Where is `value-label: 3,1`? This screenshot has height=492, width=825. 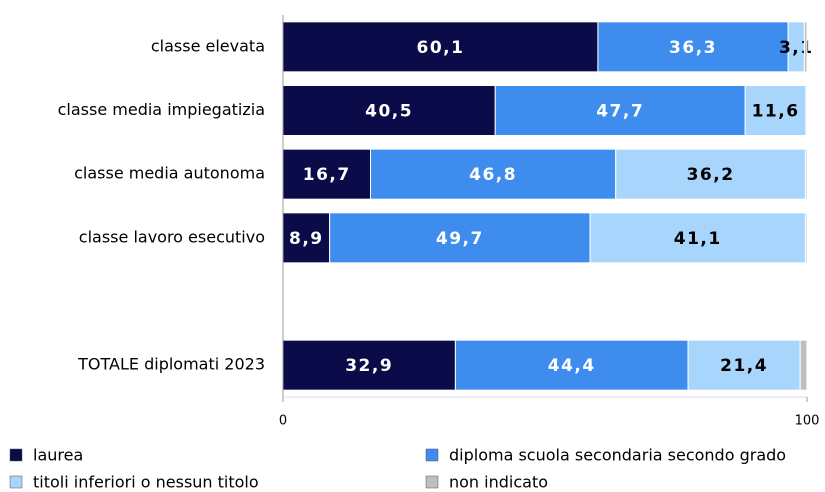 value-label: 3,1 is located at coordinates (796, 48).